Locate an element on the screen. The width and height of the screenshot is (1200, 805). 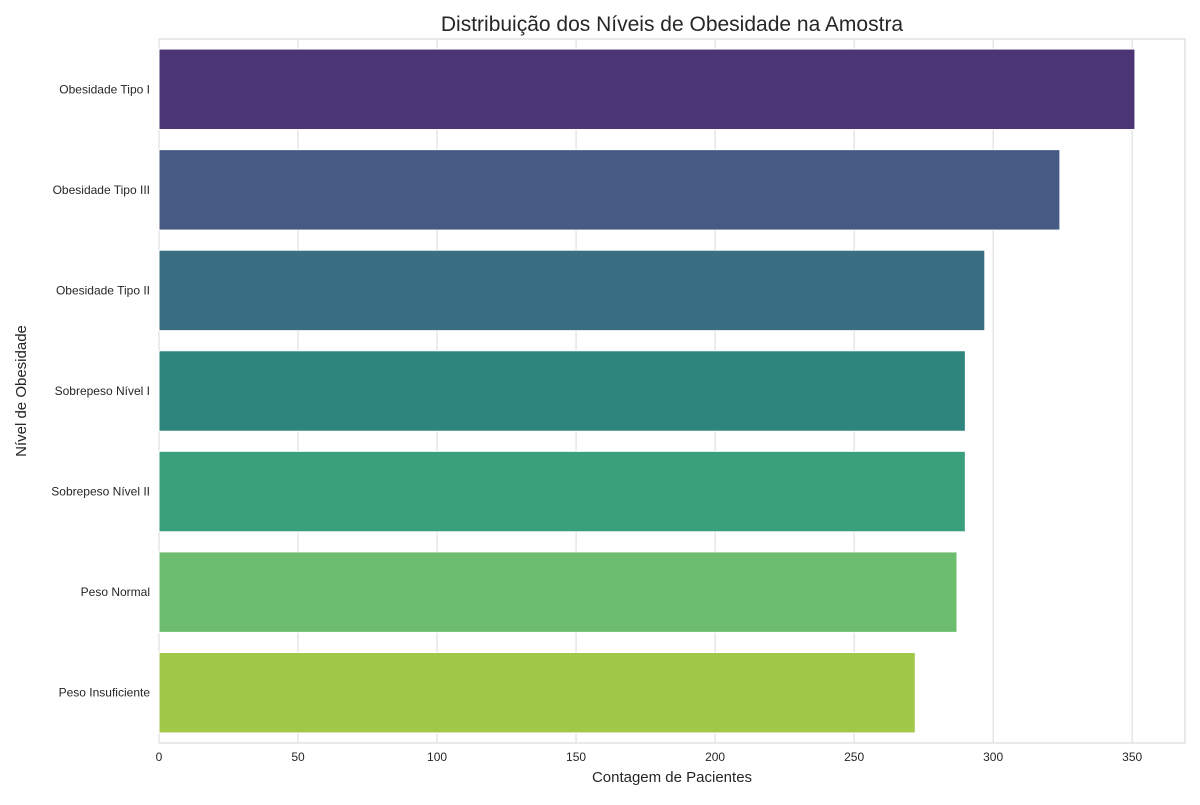
x-tick-label: 300 is located at coordinates (993, 757).